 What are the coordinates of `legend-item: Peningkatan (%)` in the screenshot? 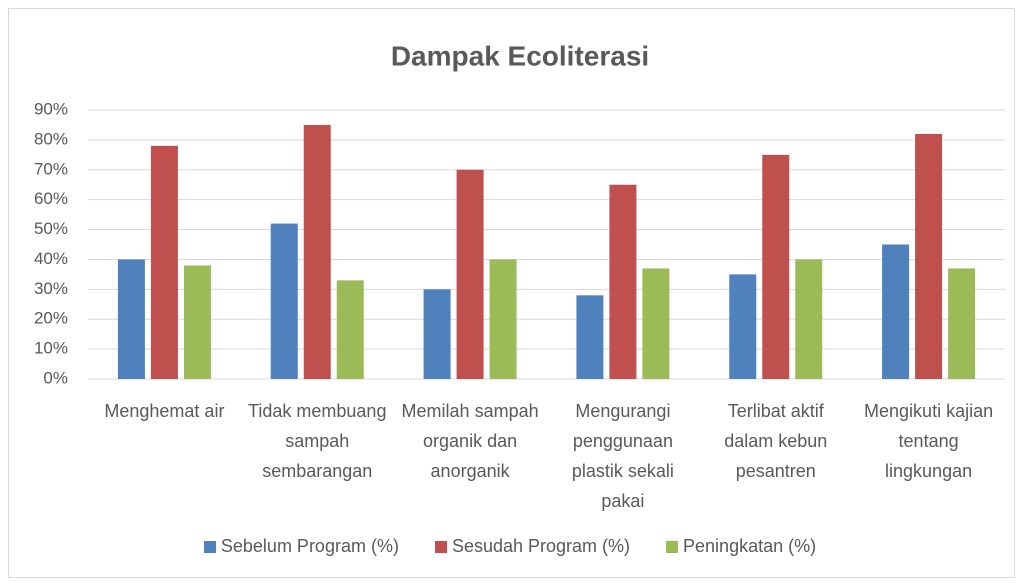 It's located at (741, 546).